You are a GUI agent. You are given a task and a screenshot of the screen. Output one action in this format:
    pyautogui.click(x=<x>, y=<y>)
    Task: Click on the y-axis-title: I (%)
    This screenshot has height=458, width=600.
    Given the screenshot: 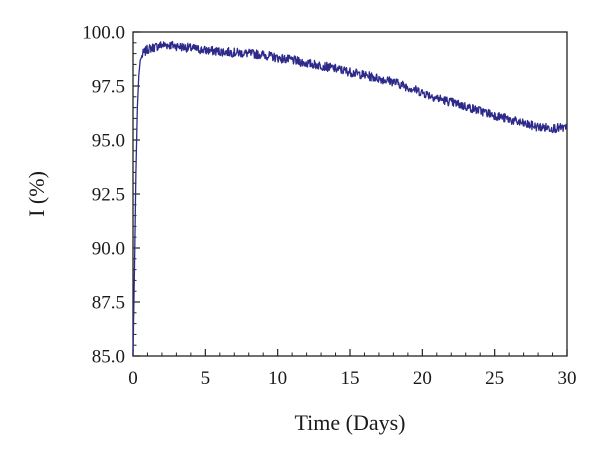 What is the action you would take?
    pyautogui.click(x=36, y=194)
    